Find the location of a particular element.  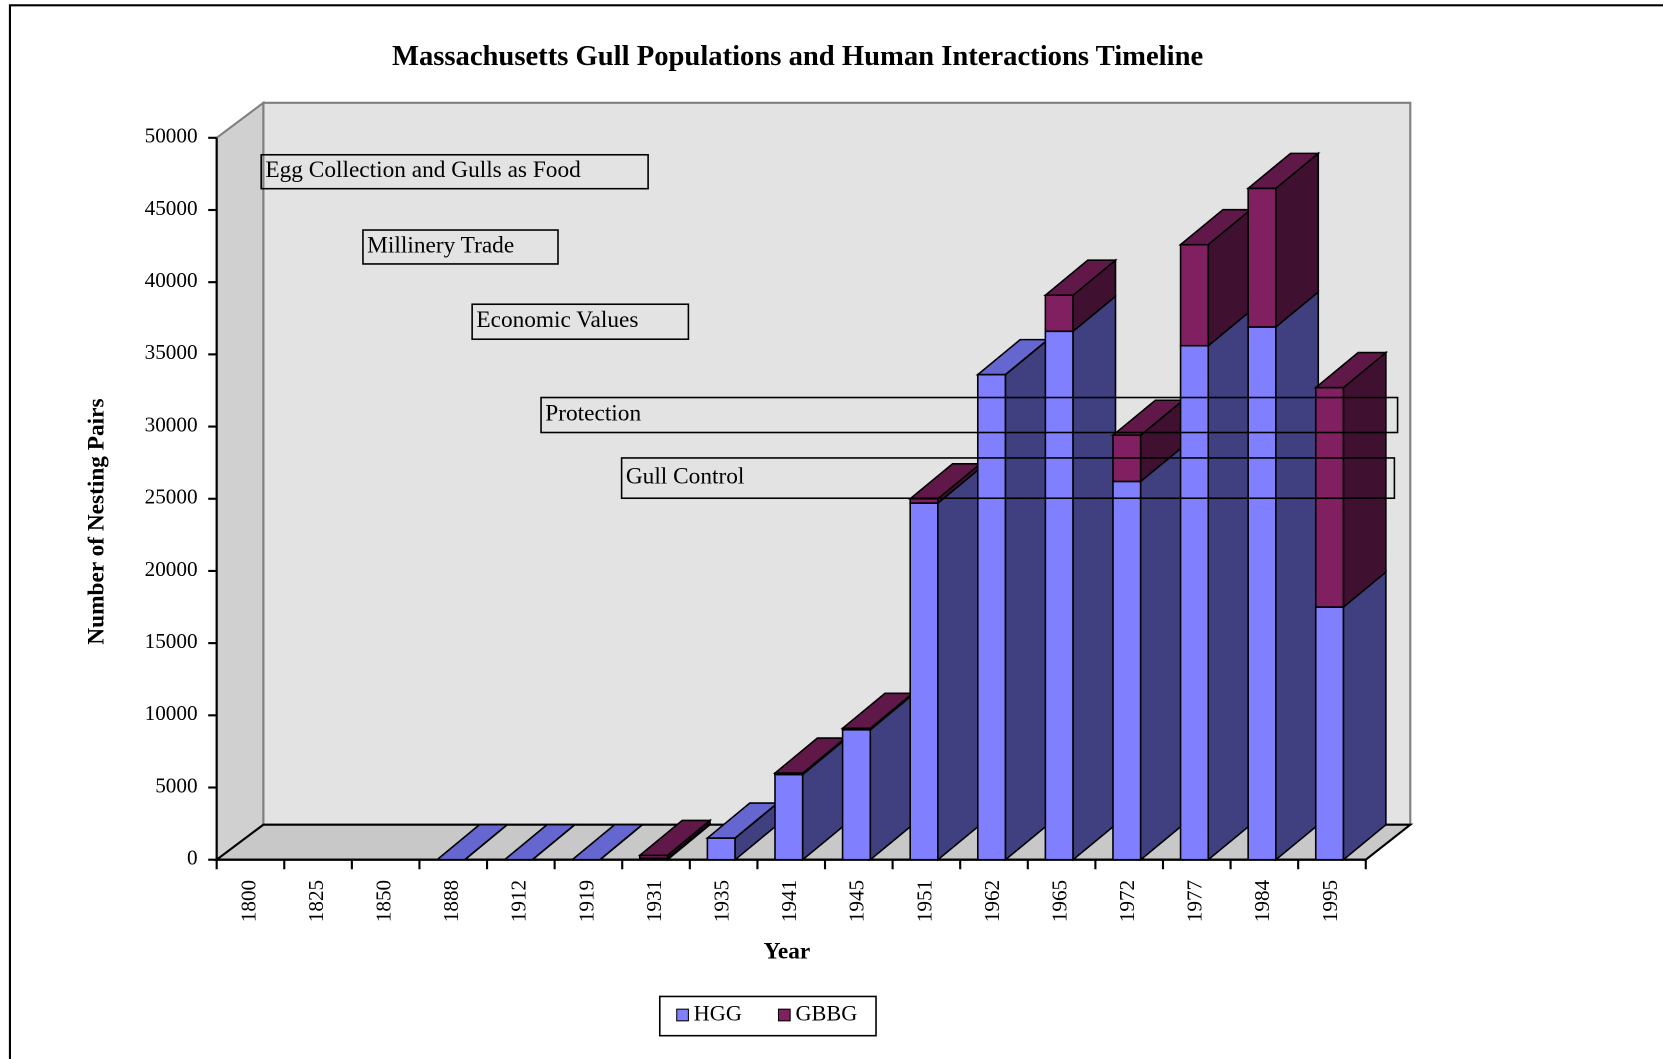

x-tick-label: 1825 is located at coordinates (316, 901).